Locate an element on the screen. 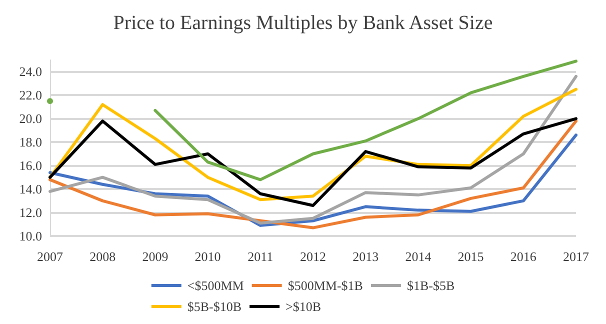 The image size is (606, 324). legend-label: <$500MM is located at coordinates (215, 285).